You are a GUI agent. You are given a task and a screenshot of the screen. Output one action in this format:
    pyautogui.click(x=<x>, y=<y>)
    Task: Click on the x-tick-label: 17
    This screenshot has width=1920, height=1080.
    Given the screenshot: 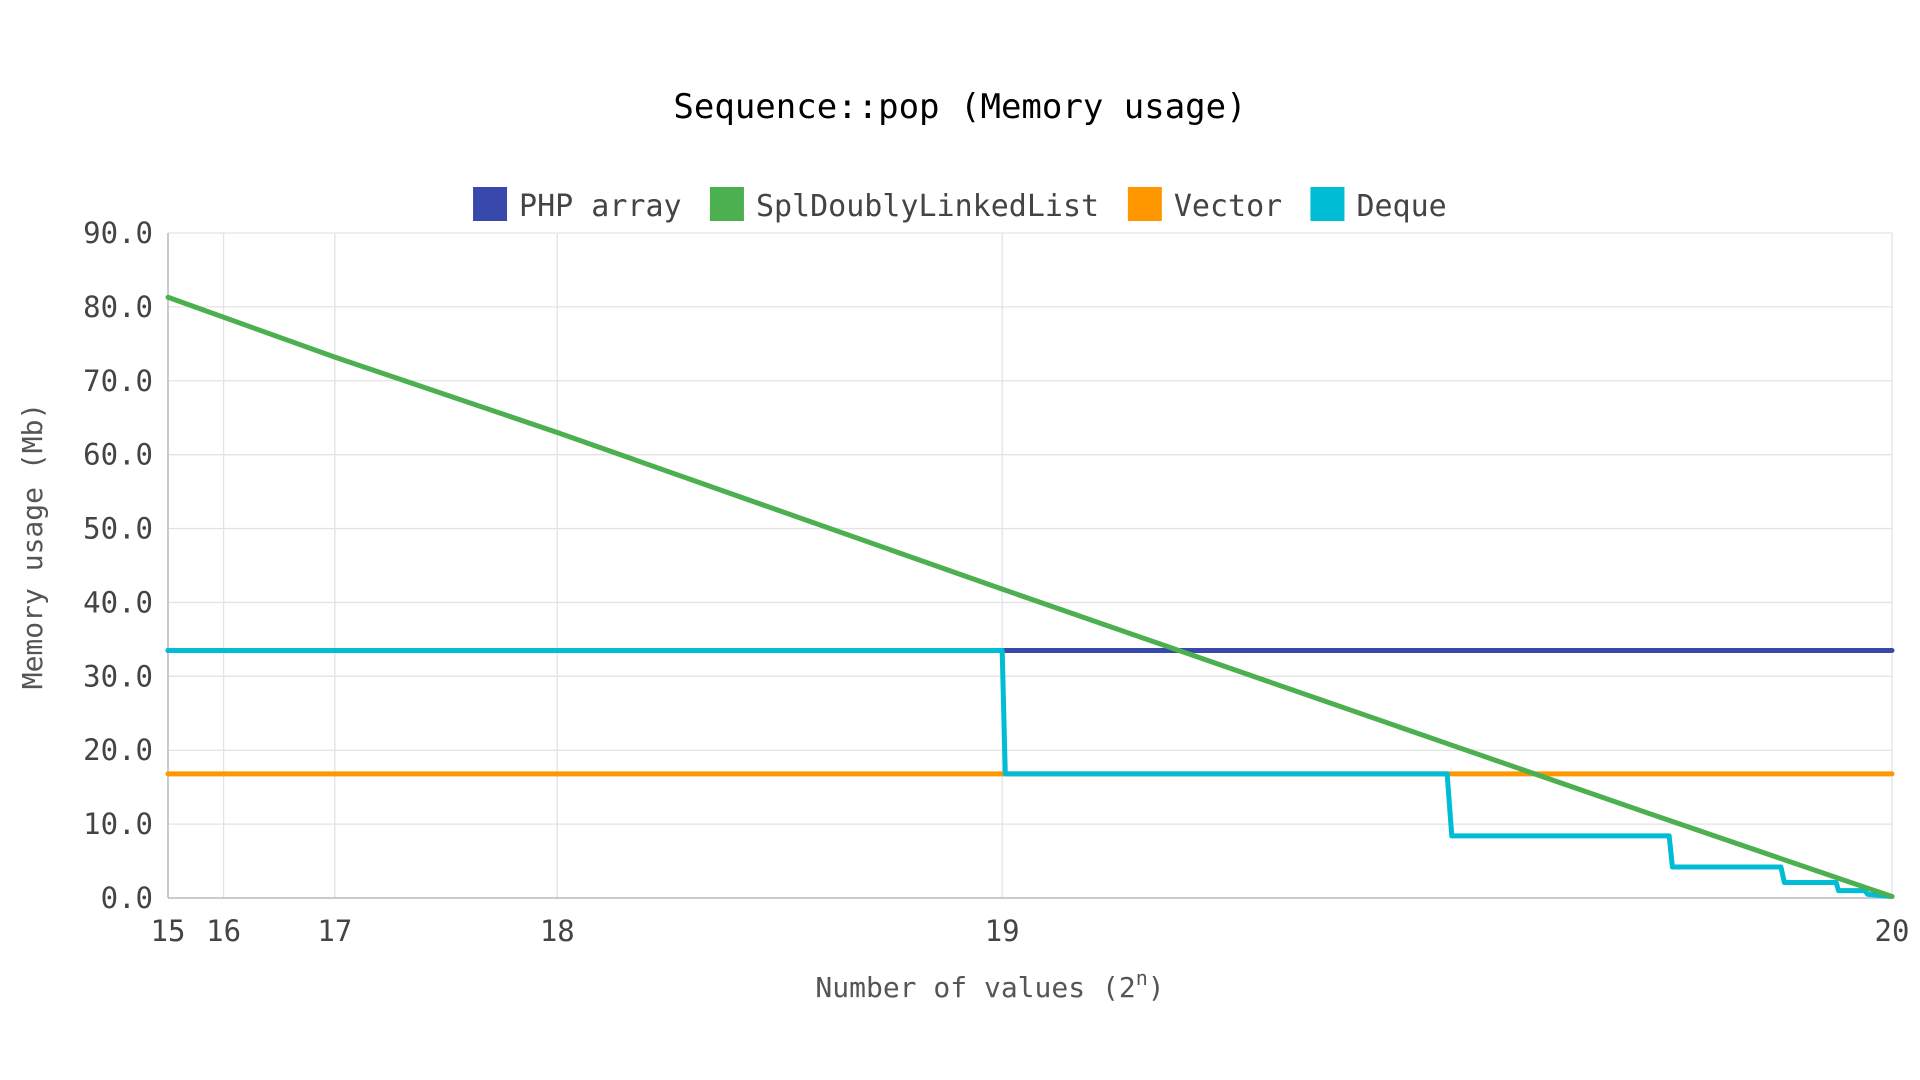 What is the action you would take?
    pyautogui.click(x=334, y=931)
    